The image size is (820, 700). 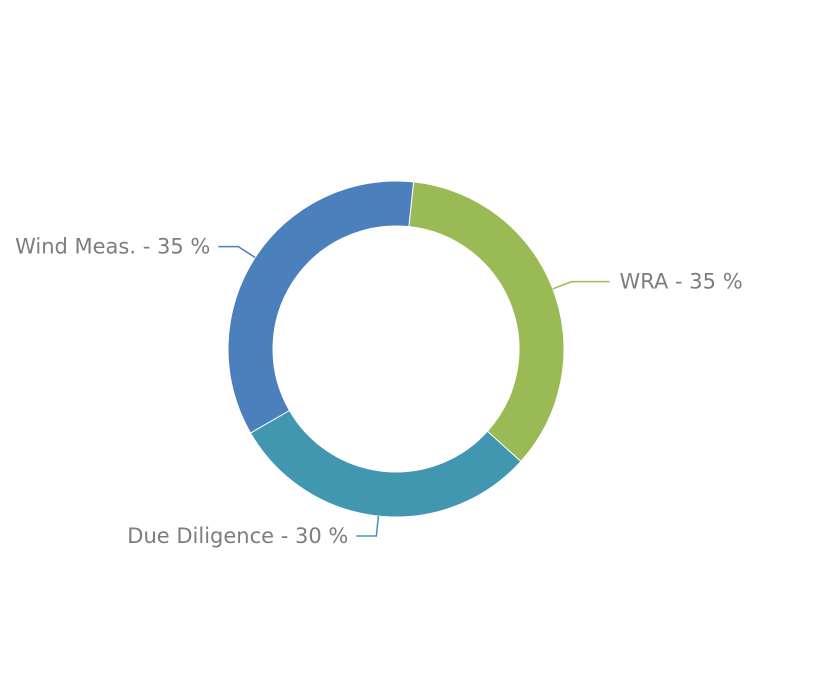 I want to click on slice-due-diligence, so click(x=385, y=463).